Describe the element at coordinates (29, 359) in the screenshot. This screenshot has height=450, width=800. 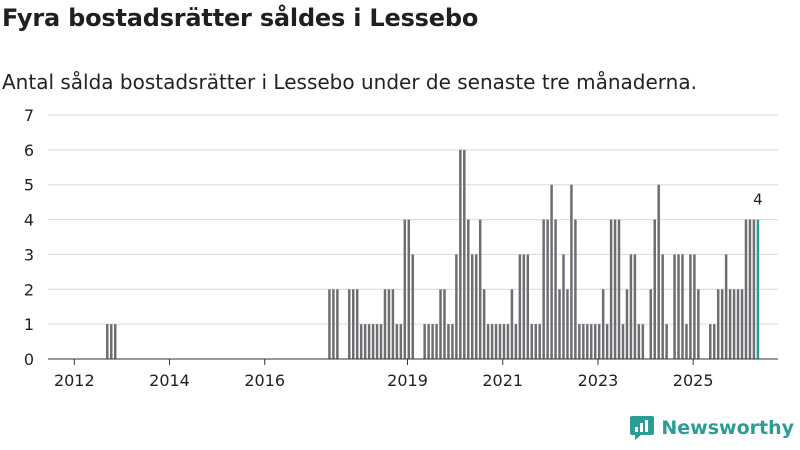
I see `y-tick-label: 0` at that location.